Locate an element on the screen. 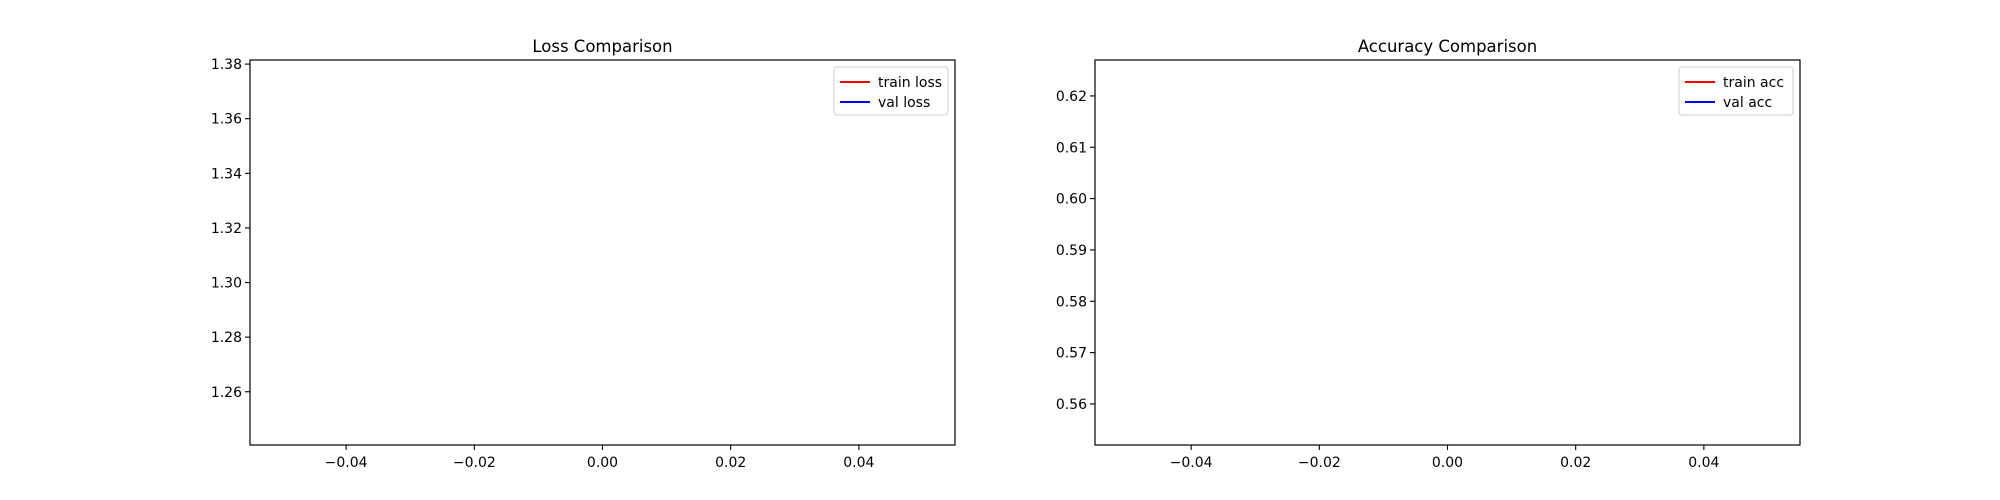  accuracy-x-tick-label: −0.02 is located at coordinates (1319, 463).